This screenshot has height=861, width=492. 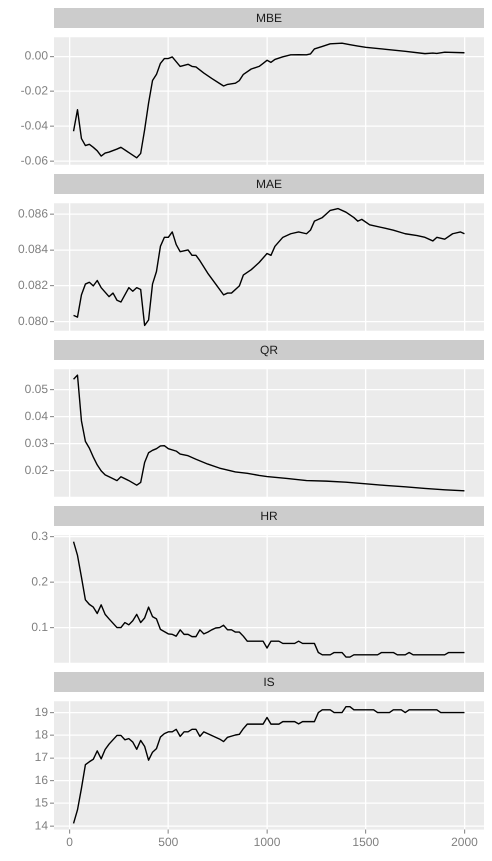 What do you see at coordinates (41, 757) in the screenshot?
I see `y-tick-label: 17` at bounding box center [41, 757].